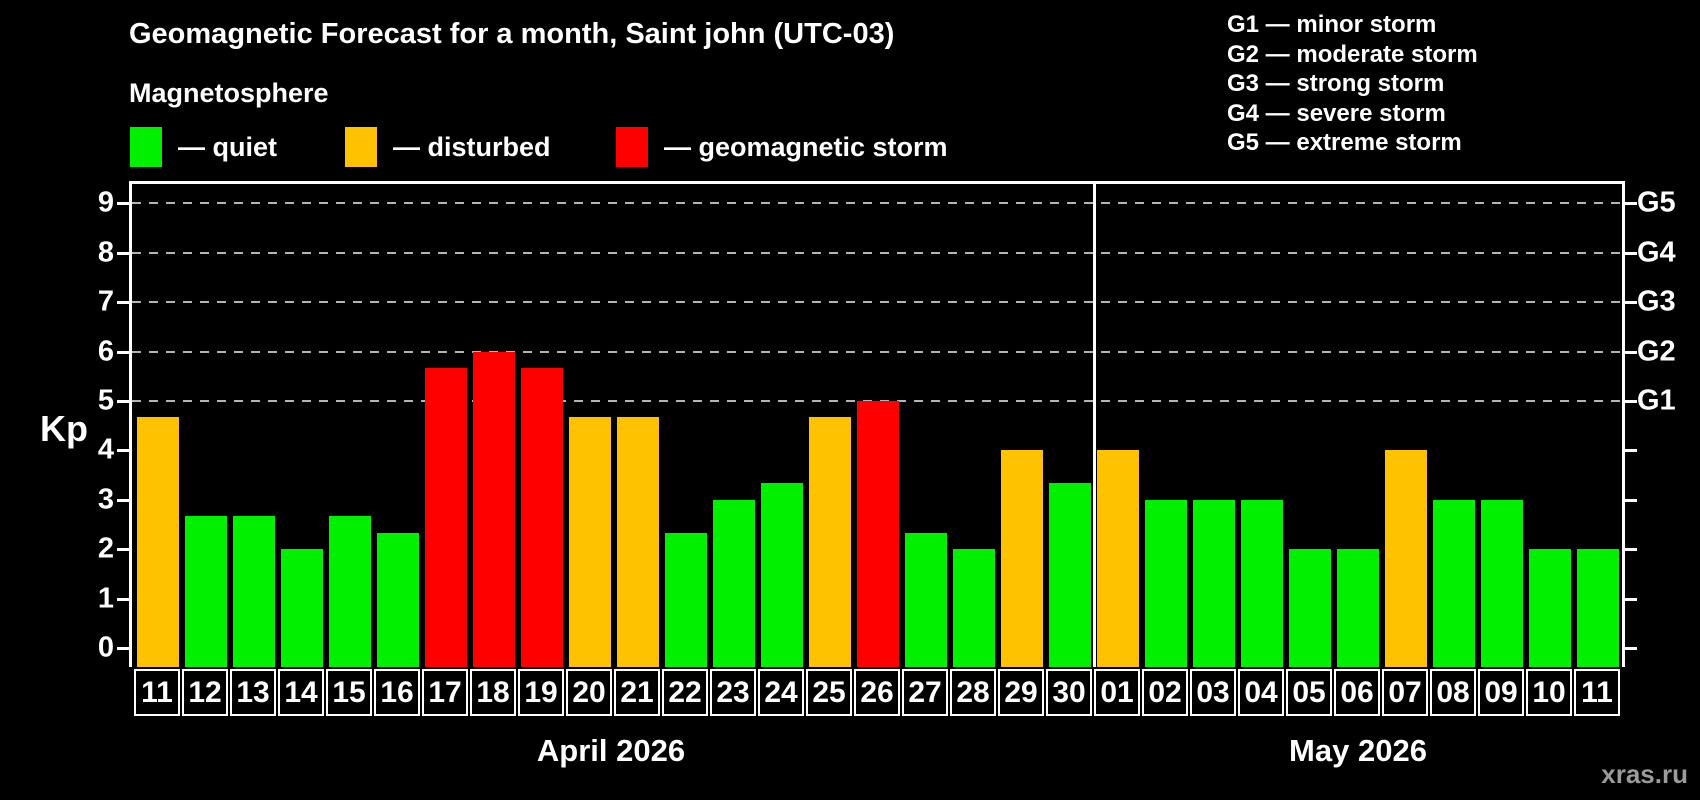 This screenshot has height=800, width=1700. Describe the element at coordinates (1656, 252) in the screenshot. I see `right-axis-label-g4: G4` at that location.